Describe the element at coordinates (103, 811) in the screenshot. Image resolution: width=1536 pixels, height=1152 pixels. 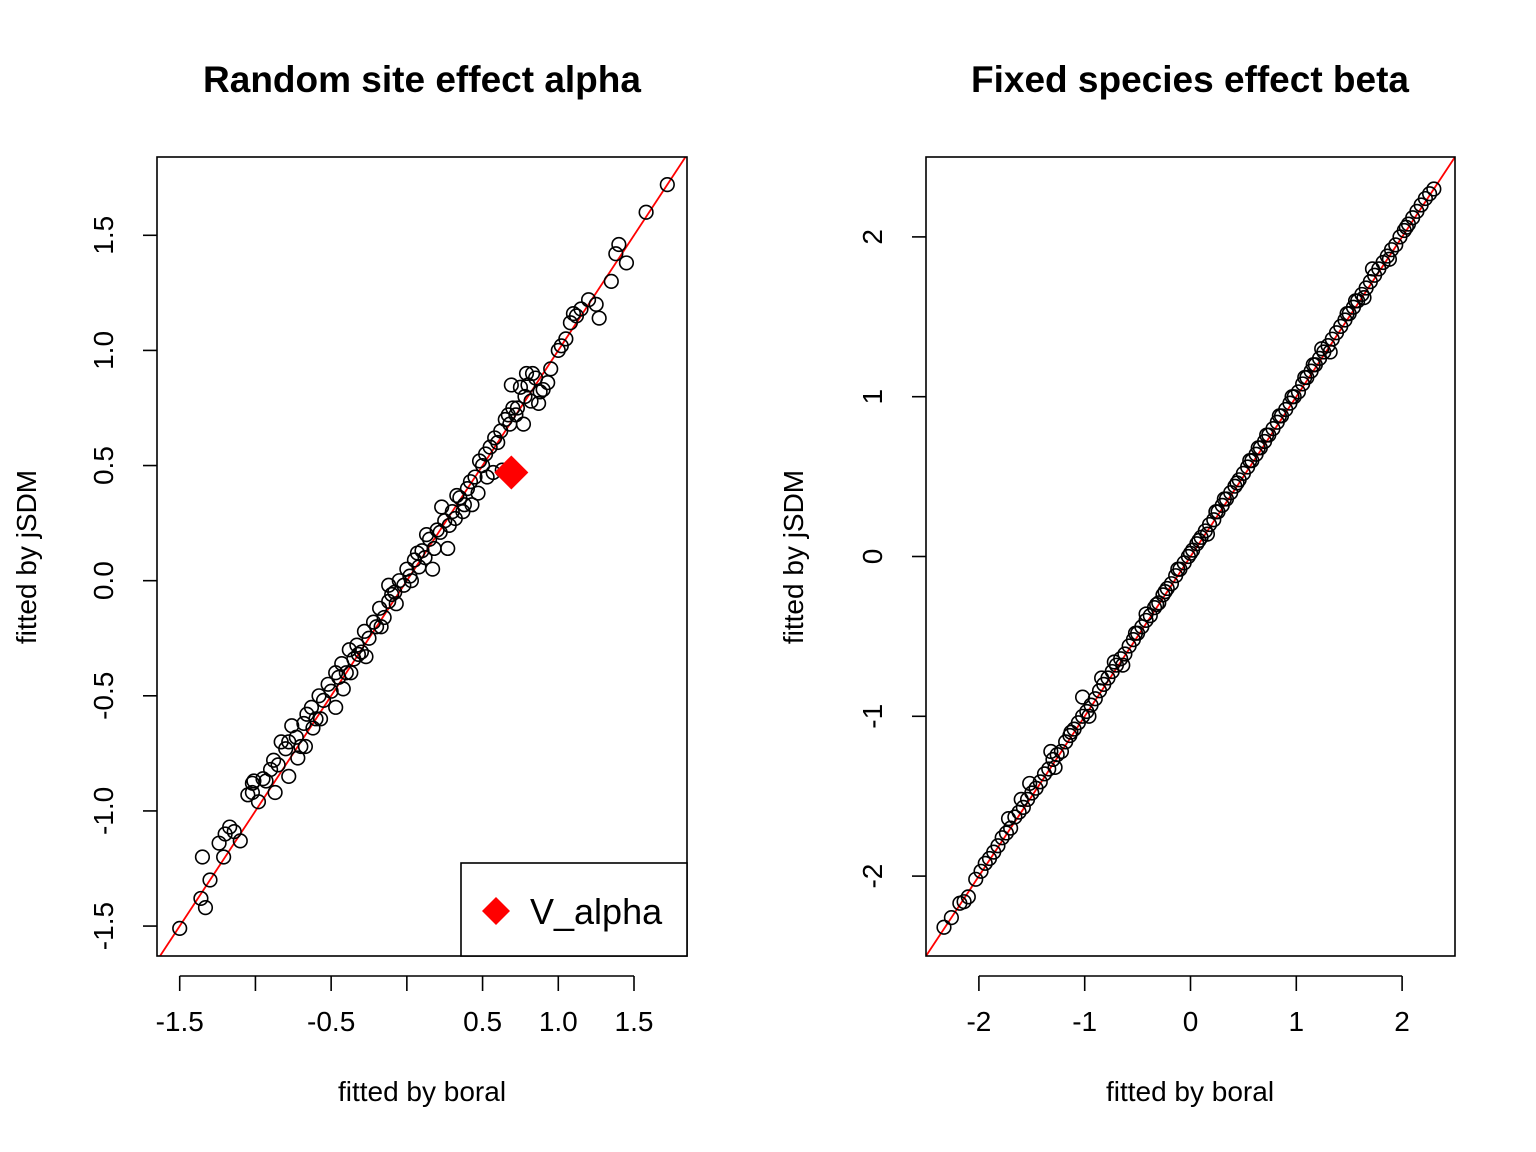
I see `y-tick-label: -1.0` at that location.